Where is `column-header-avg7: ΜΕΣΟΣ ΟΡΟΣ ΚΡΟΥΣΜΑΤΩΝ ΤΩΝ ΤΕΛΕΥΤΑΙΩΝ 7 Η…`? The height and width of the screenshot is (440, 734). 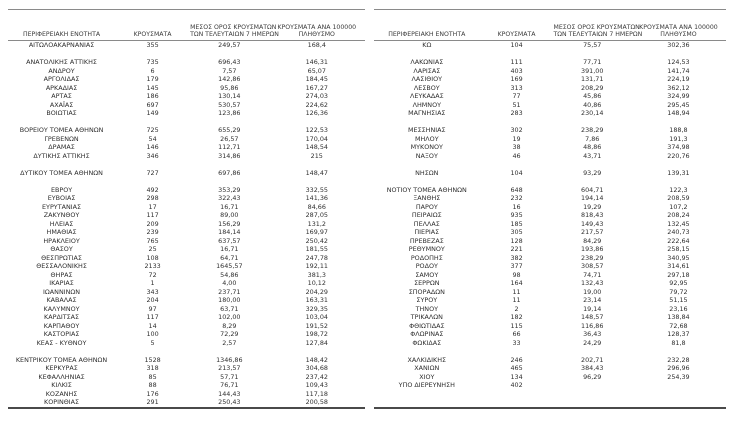 column-header-avg7: ΜΕΣΟΣ ΟΡΟΣ ΚΡΟΥΣΜΑΤΩΝ ΤΩΝ ΤΕΛΕΥΤΑΙΩΝ 7 Η… is located at coordinates (598, 30).